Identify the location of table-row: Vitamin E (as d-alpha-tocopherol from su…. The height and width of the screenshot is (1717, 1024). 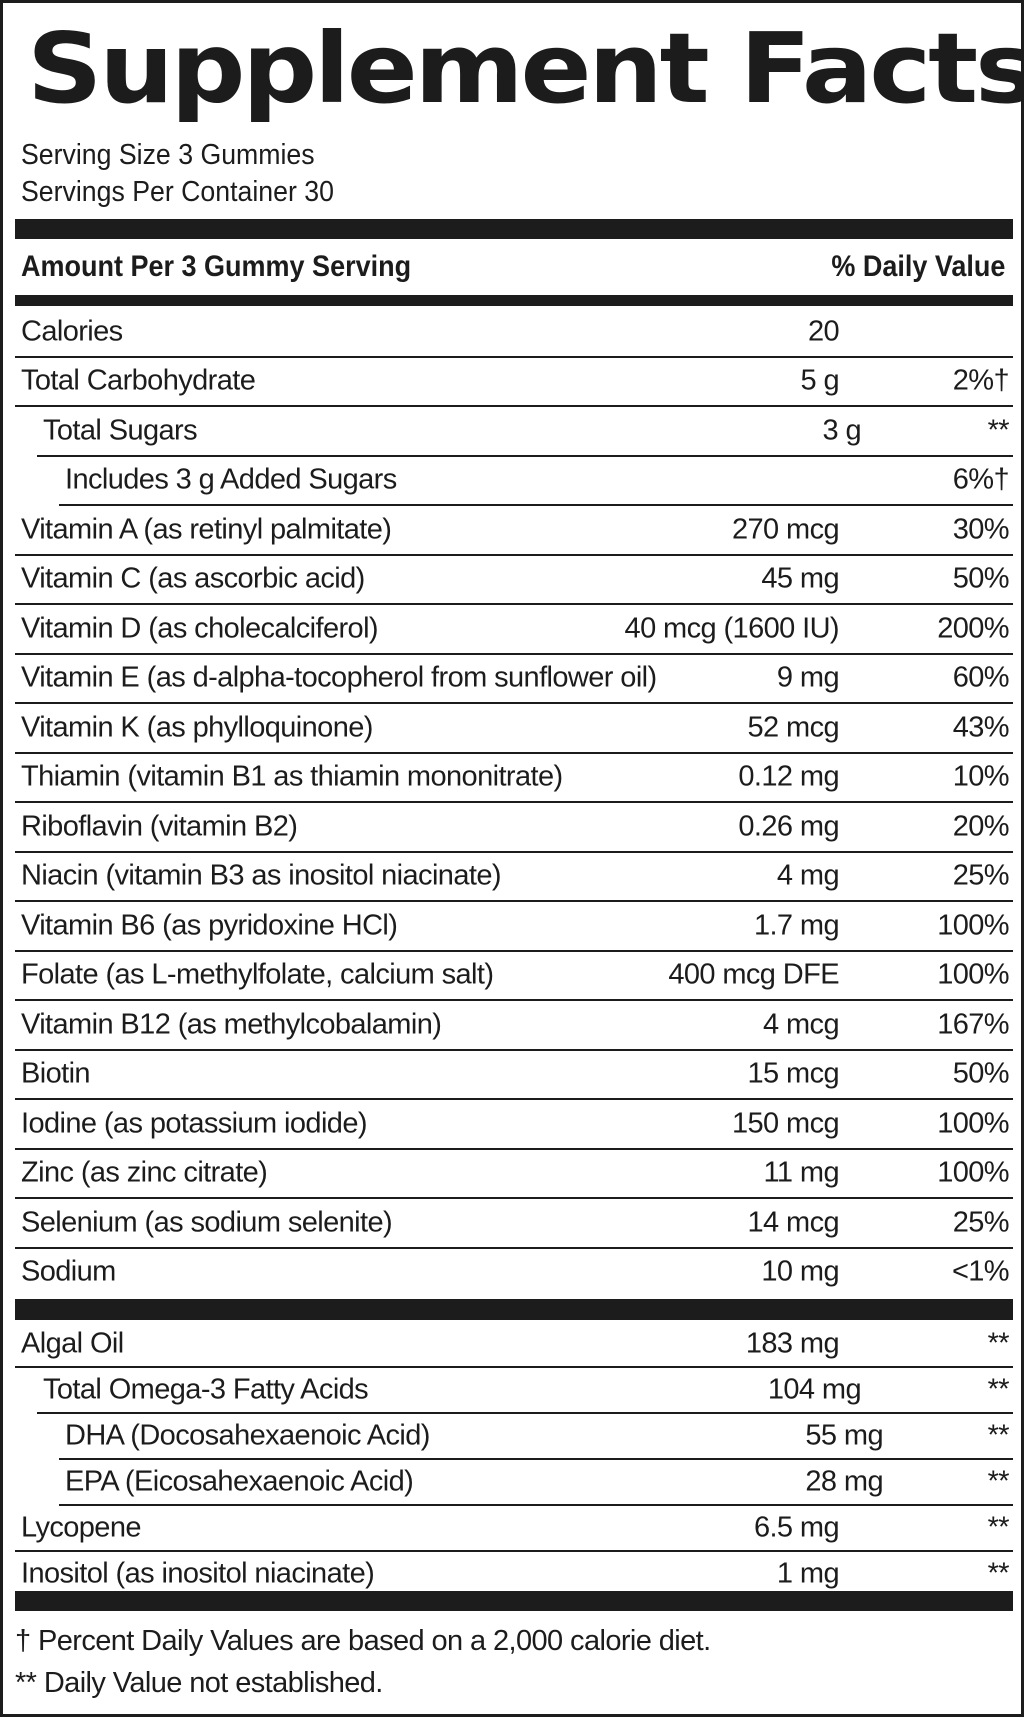
(514, 679).